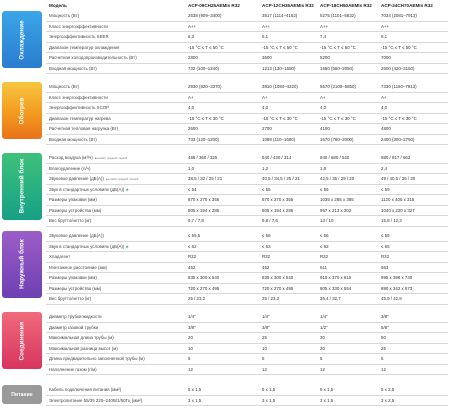  Describe the element at coordinates (247, 98) in the screenshot. I see `table-row: Класс энергоэффективности A+ A+ A+ A+` at that location.